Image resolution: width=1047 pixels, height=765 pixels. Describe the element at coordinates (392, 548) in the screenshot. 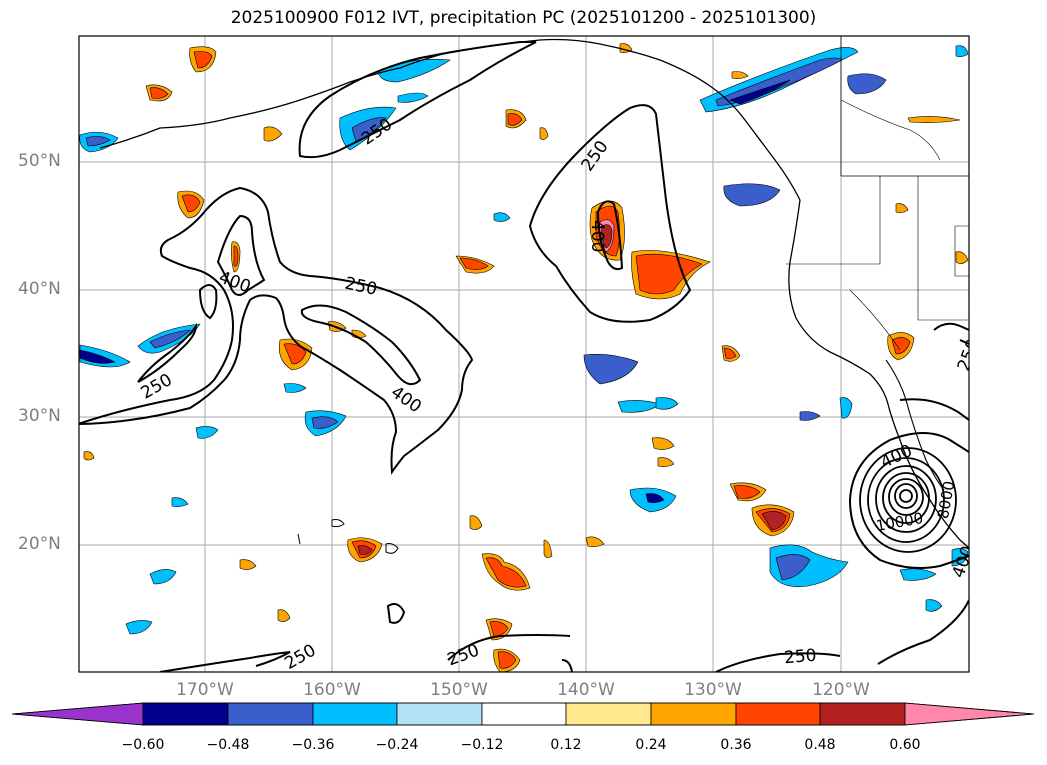

I see `hawaii-island` at that location.